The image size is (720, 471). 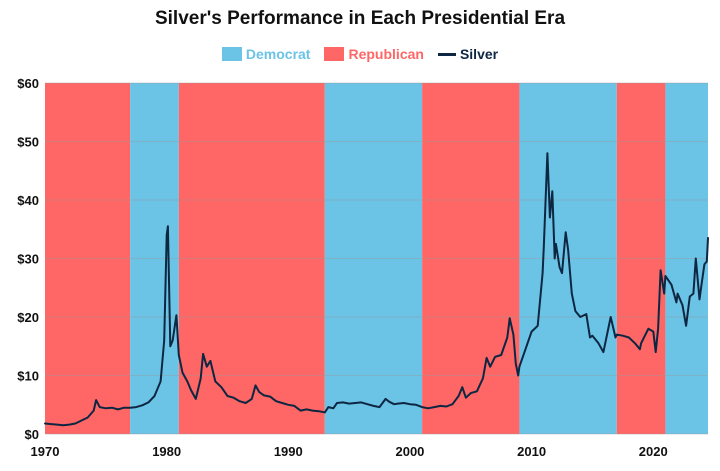 What do you see at coordinates (653, 451) in the screenshot?
I see `x-tick-label-5: 2020` at bounding box center [653, 451].